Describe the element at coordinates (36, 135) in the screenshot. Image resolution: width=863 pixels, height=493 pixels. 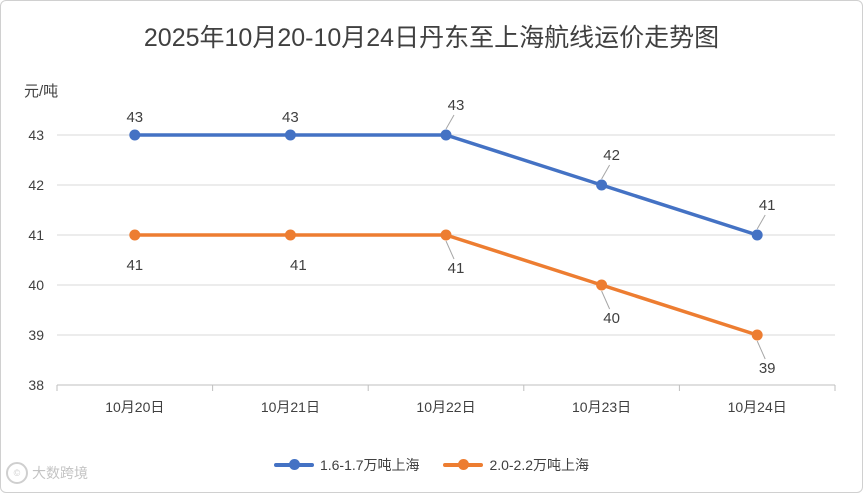
I see `y-tick-label: 43` at that location.